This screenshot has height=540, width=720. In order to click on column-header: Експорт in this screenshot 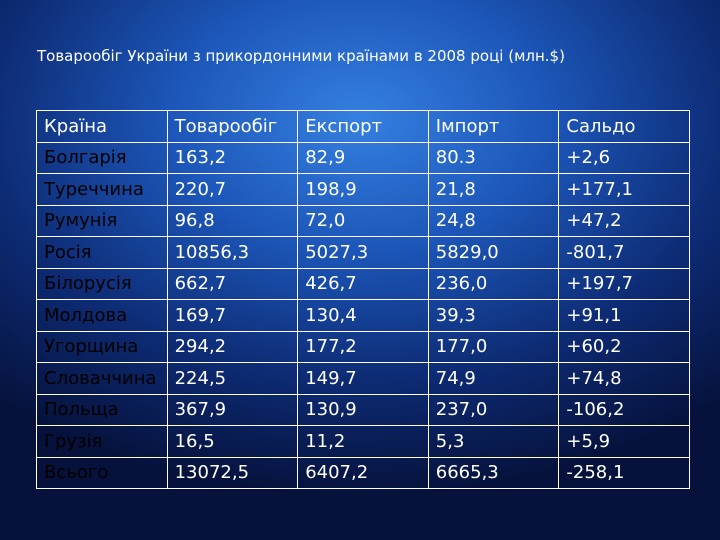, I will do `click(363, 126)`.